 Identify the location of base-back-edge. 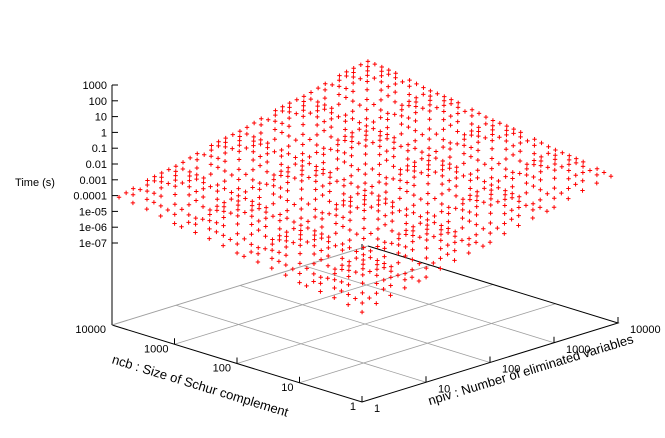
(240, 285).